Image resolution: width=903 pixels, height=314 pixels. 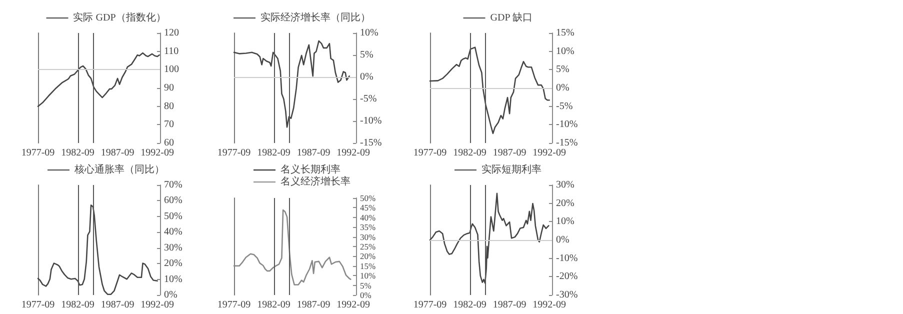 What do you see at coordinates (169, 106) in the screenshot?
I see `y-tick-label: 80` at bounding box center [169, 106].